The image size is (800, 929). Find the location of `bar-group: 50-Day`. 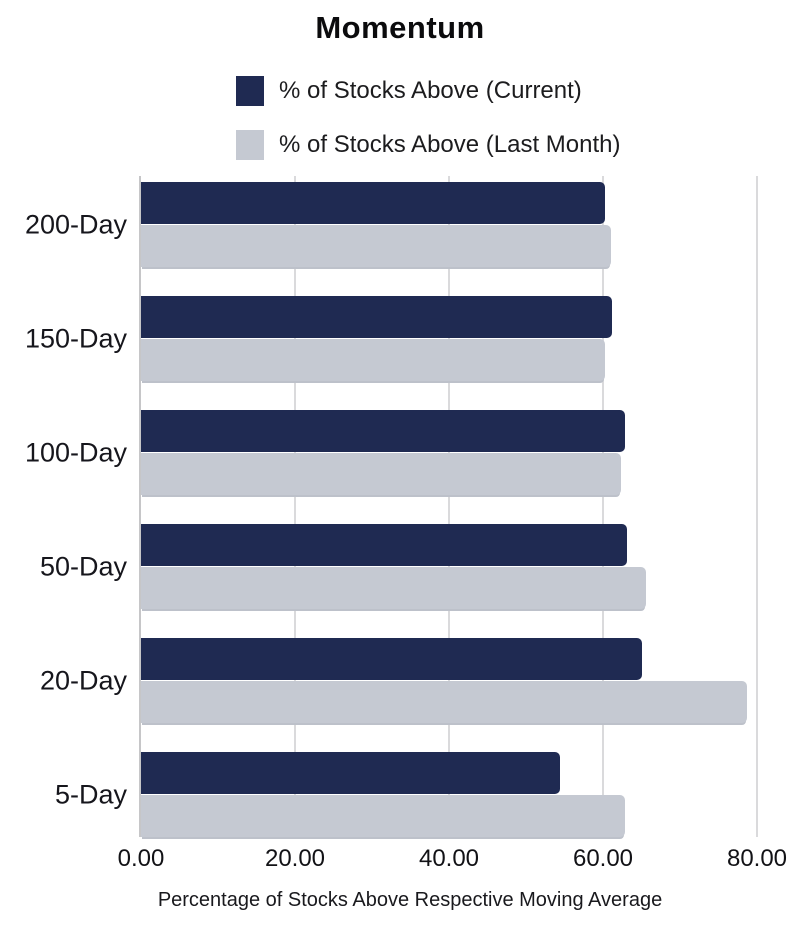

bar-group: 50-Day is located at coordinates (398, 566).